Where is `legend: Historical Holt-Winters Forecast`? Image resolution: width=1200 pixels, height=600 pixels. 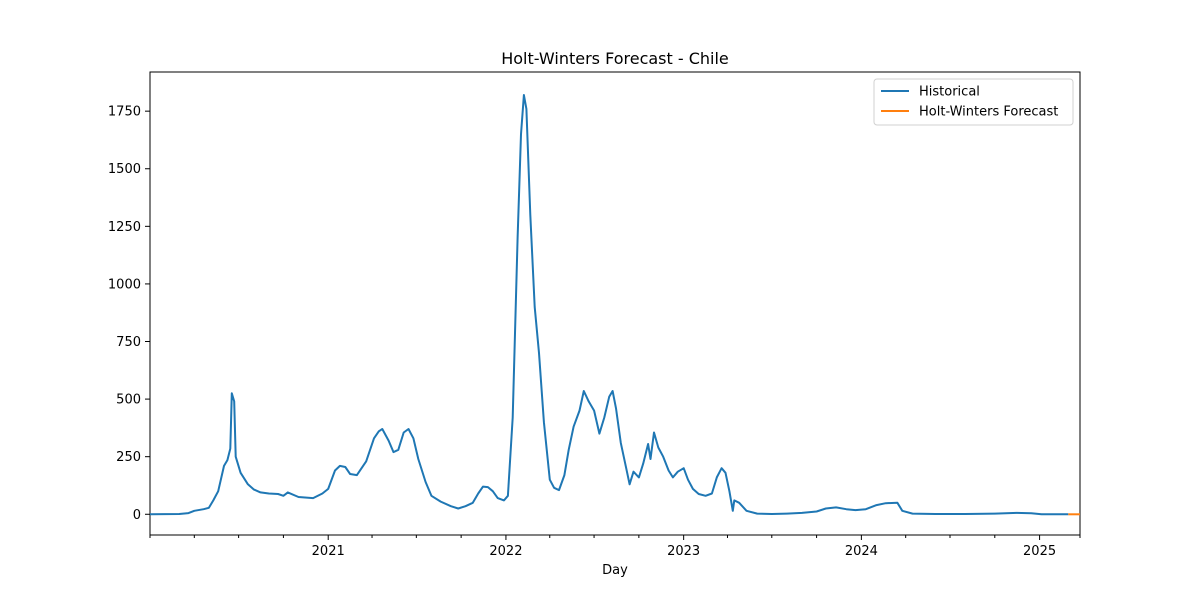 legend: Historical Holt-Winters Forecast is located at coordinates (973, 102).